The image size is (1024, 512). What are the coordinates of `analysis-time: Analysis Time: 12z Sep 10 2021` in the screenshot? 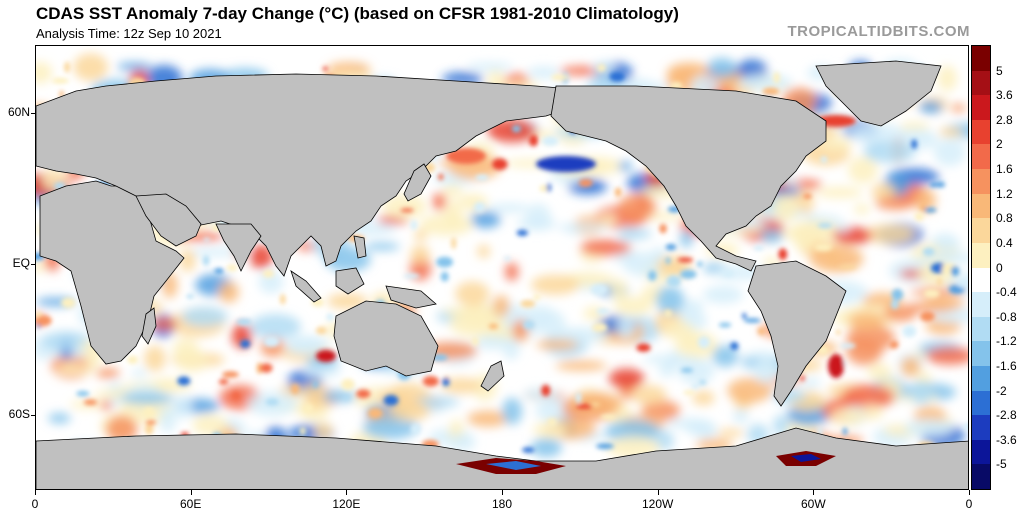 It's located at (129, 33).